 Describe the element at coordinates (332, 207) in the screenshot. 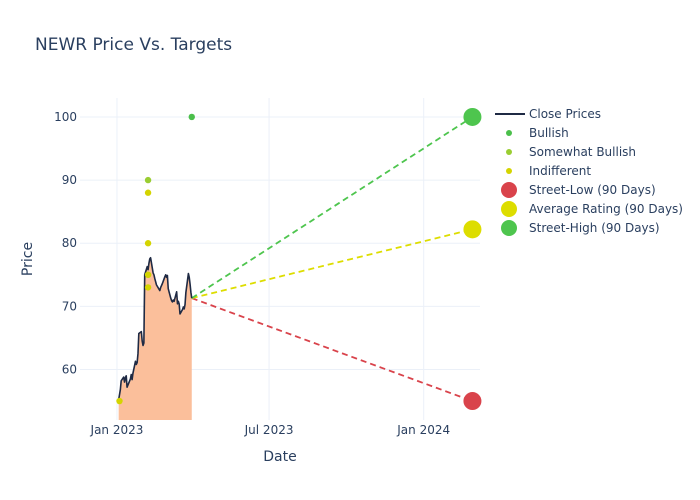

I see `street-high-projection-line` at that location.